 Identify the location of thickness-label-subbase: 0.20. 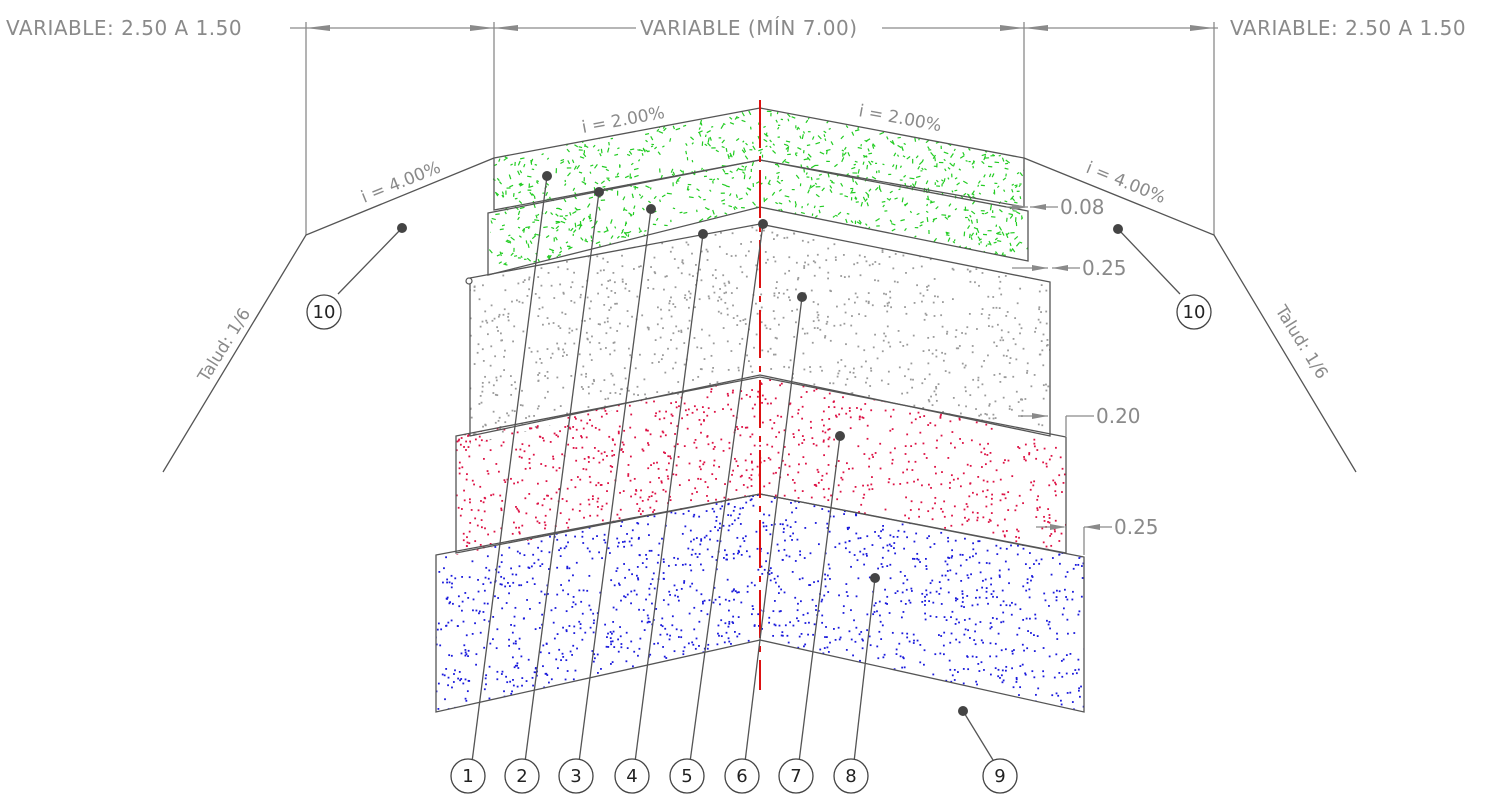
(1118, 416).